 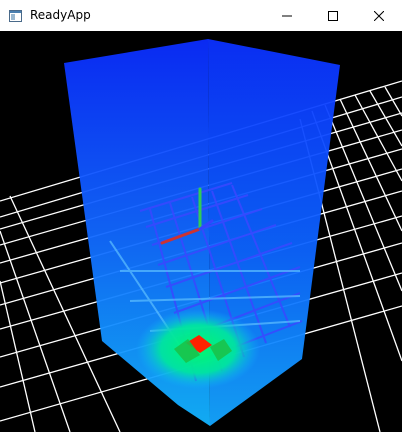 What do you see at coordinates (60, 15) in the screenshot?
I see `window-title: ReadyApp` at bounding box center [60, 15].